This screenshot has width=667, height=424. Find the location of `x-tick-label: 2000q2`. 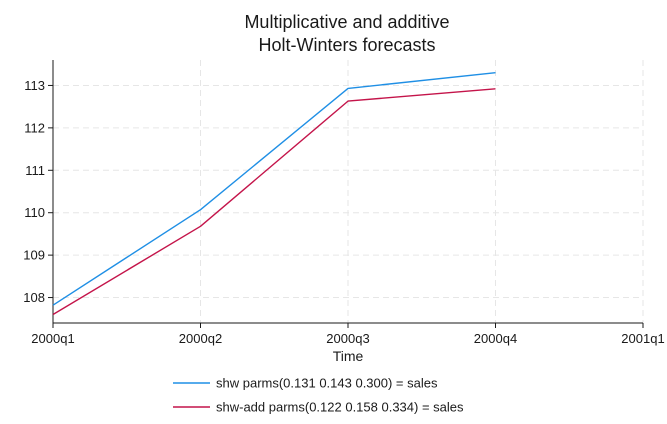

x-tick-label: 2000q2 is located at coordinates (200, 338).